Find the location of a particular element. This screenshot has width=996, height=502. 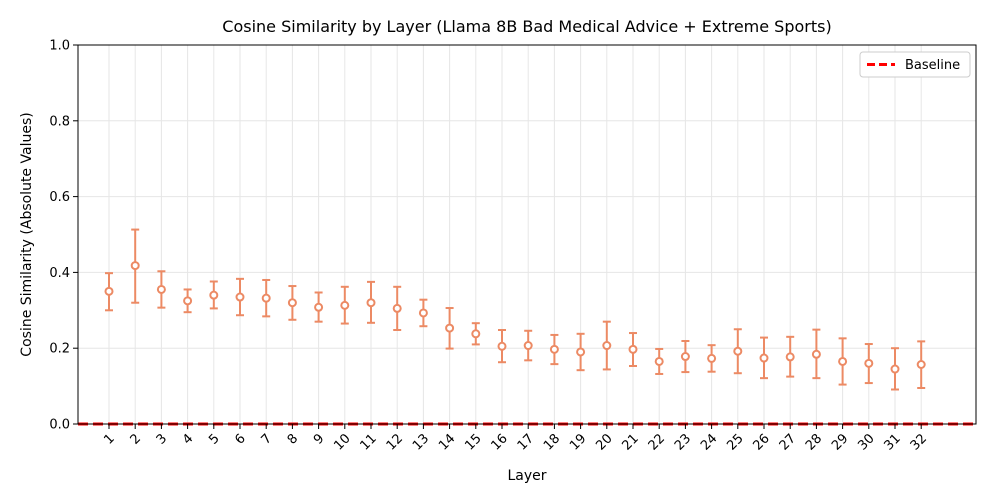

y-tick-label: 0.2 is located at coordinates (59, 349).